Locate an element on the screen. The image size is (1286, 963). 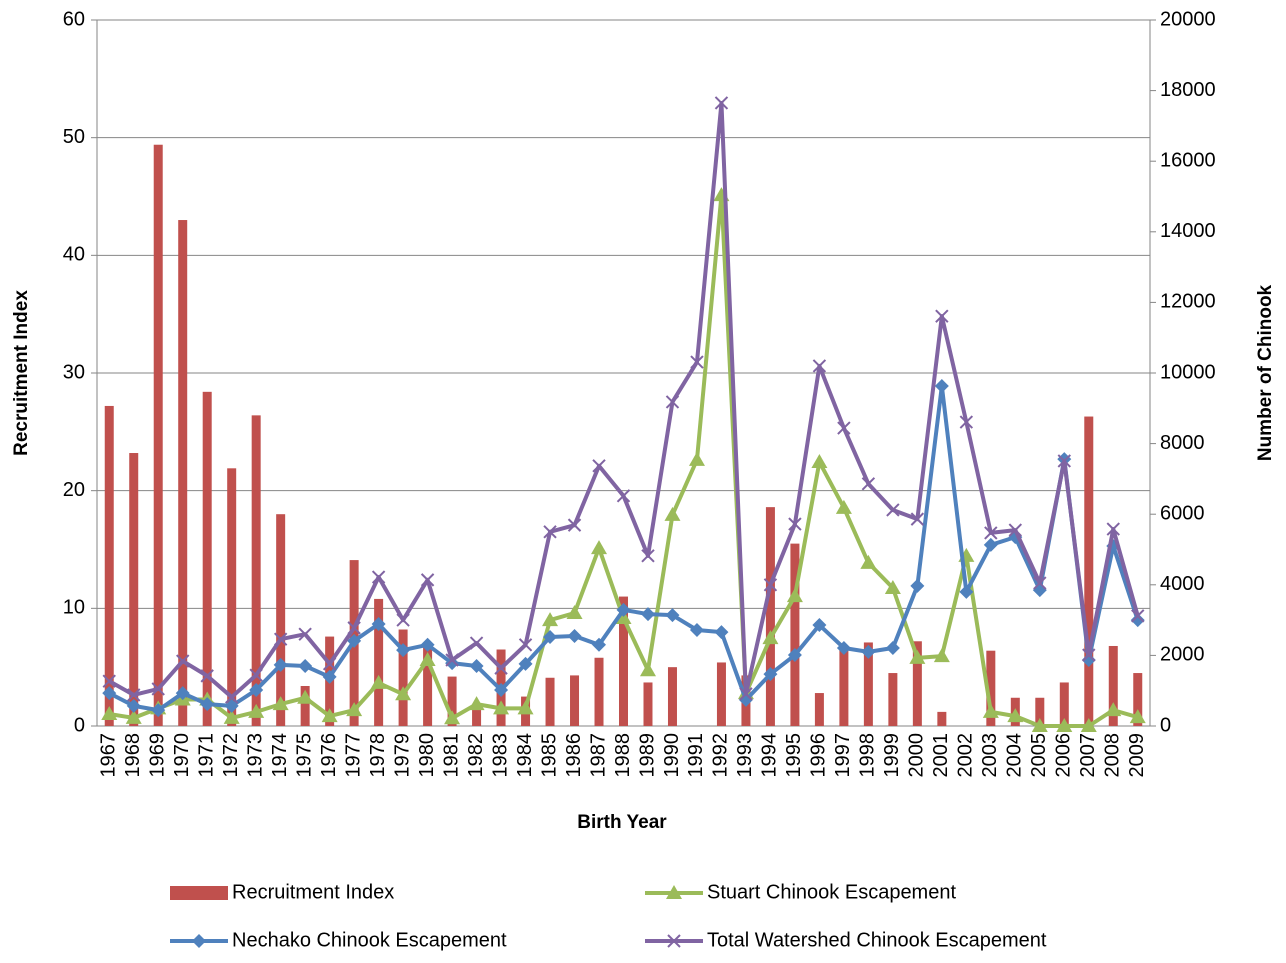
x-axis-title: Birth Year is located at coordinates (622, 822).